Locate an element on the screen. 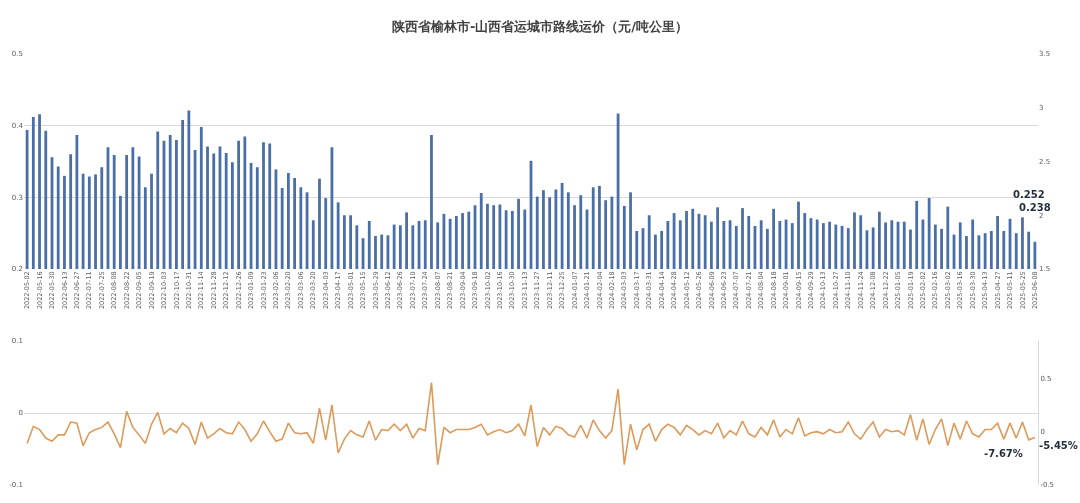 This screenshot has width=1080, height=503. data-label: -7.67% is located at coordinates (1003, 453).